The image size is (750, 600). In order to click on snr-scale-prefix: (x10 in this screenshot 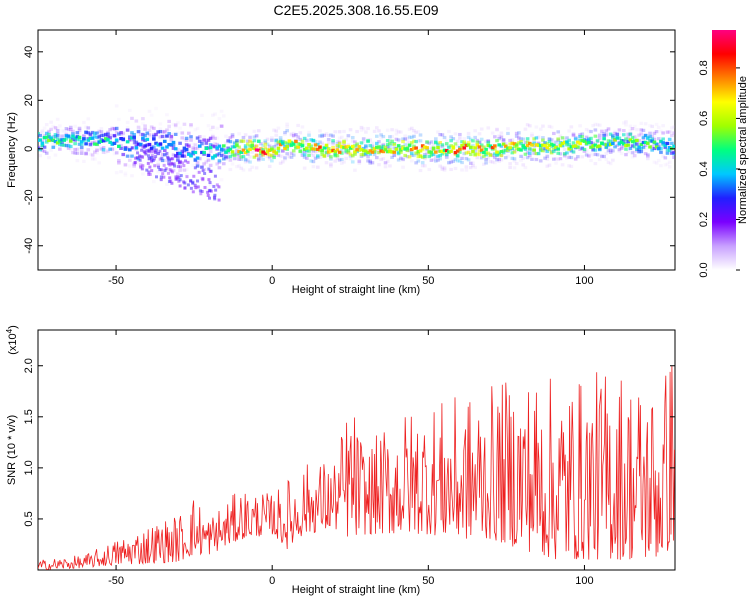, I will do `click(13, 343)`.